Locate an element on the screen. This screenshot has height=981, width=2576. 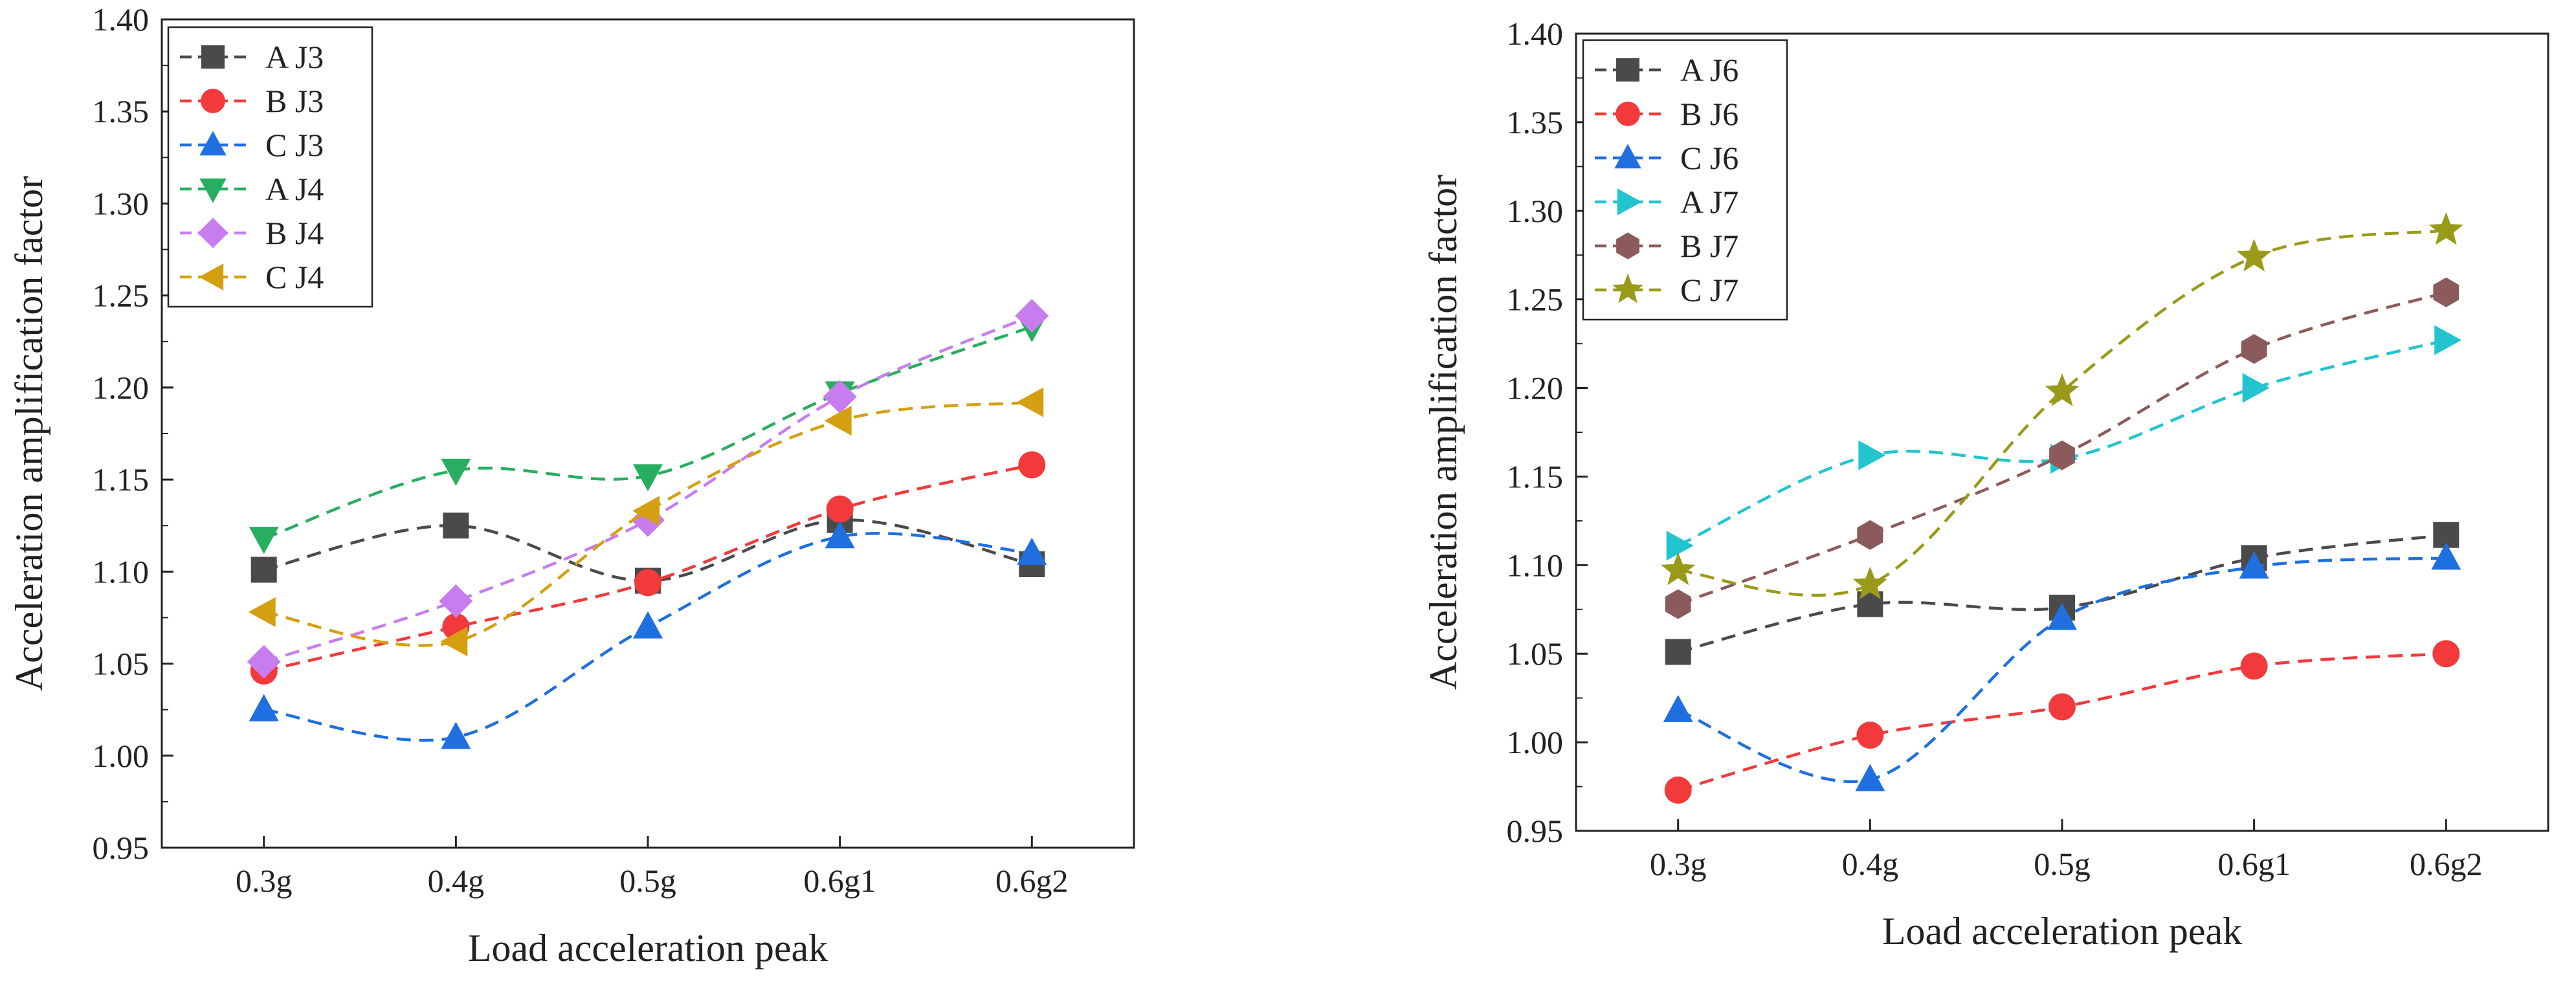
legend-entry: C J3 is located at coordinates (294, 145).